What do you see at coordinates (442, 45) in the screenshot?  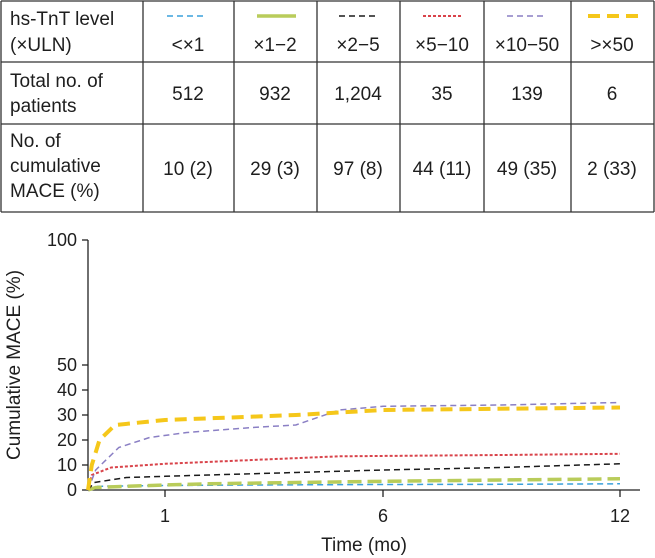 I see `col-label-5to10: ×5−10` at bounding box center [442, 45].